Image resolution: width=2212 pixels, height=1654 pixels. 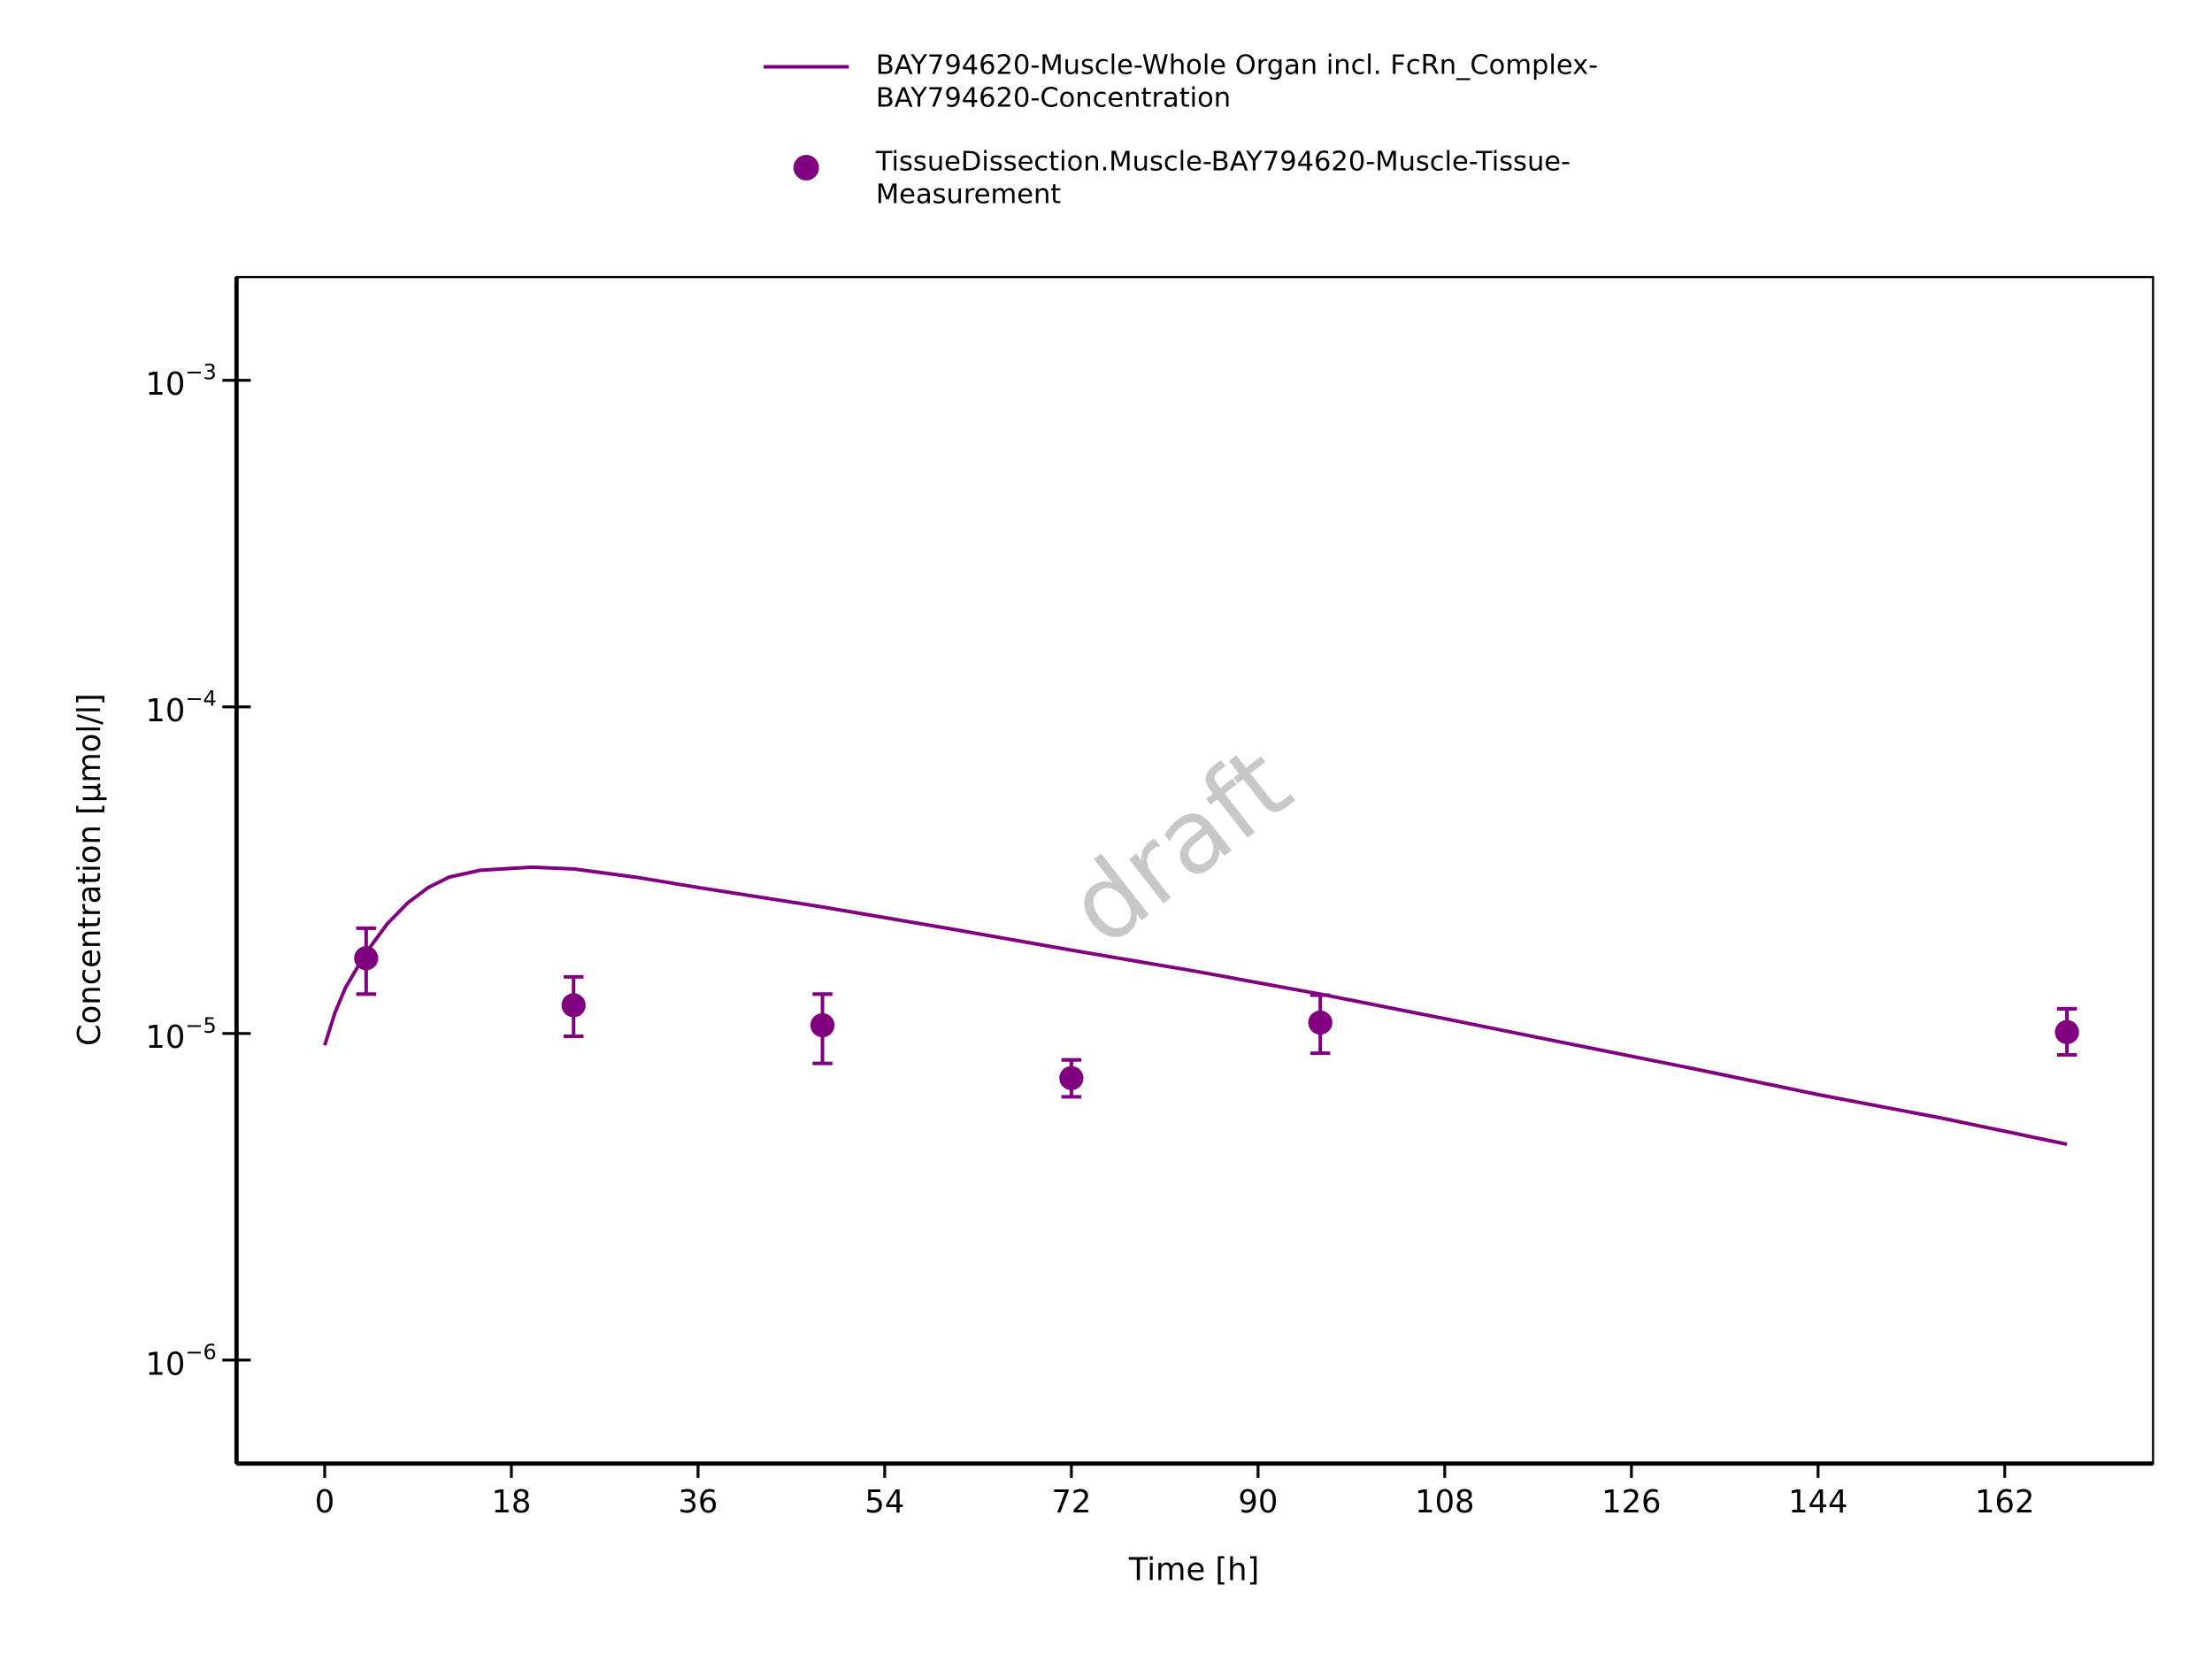 What do you see at coordinates (181, 1361) in the screenshot?
I see `y-tick-label: 10⁻⁶` at bounding box center [181, 1361].